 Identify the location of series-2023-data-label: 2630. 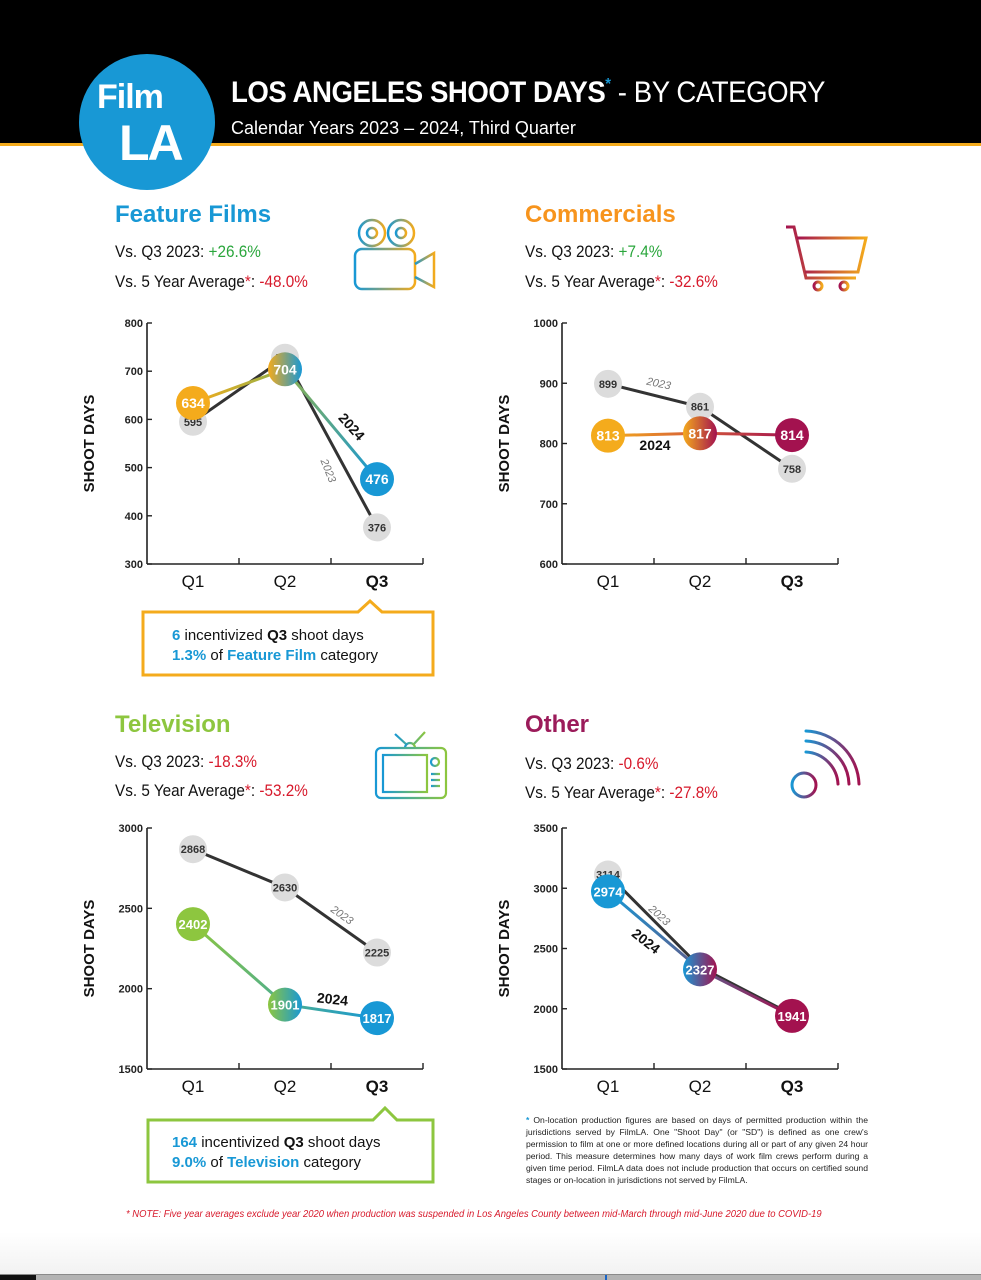
(285, 888).